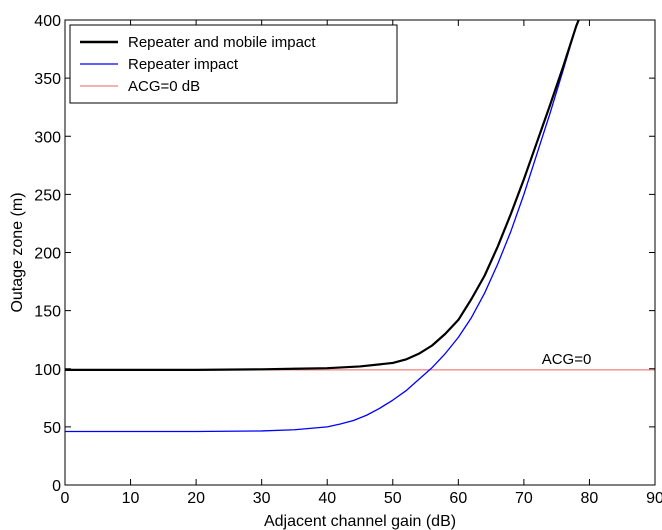 The image size is (662, 530). What do you see at coordinates (47, 370) in the screenshot?
I see `y-tick-label: 100` at bounding box center [47, 370].